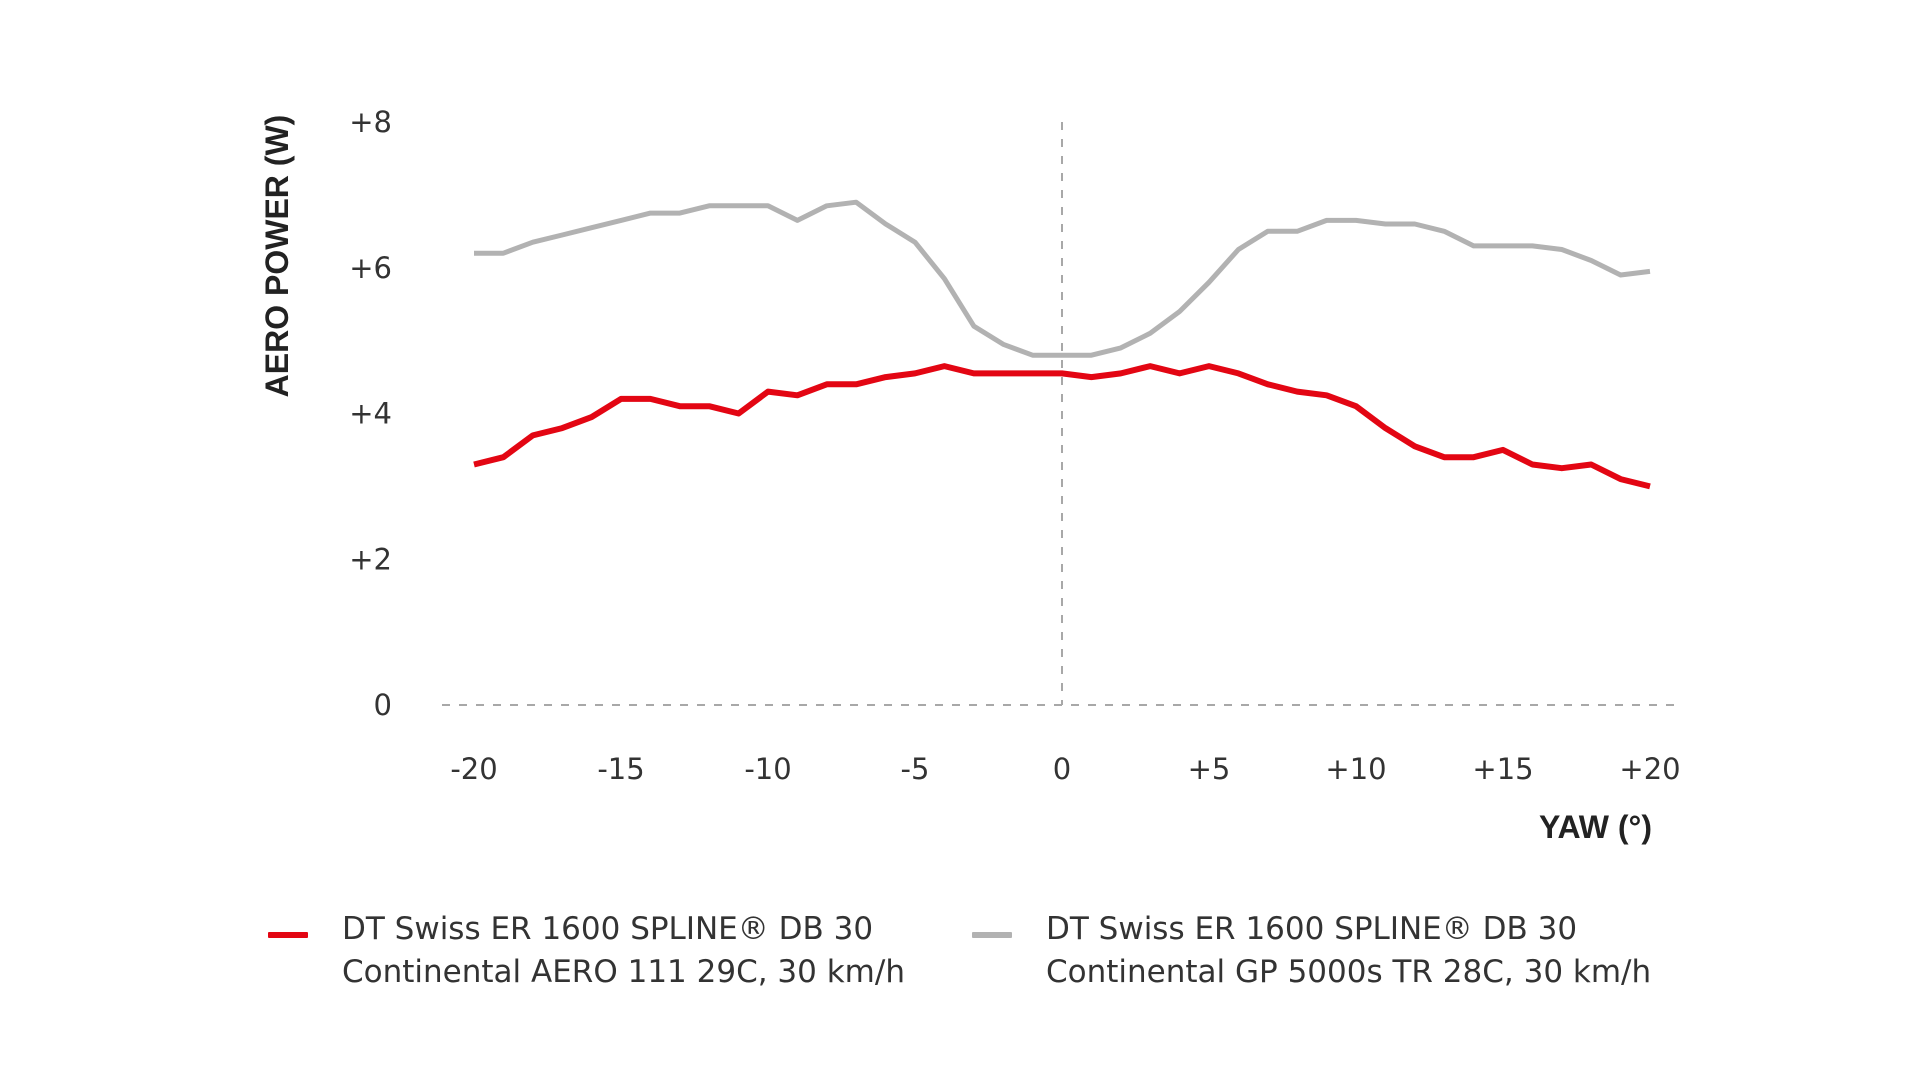 The image size is (1920, 1080). What do you see at coordinates (277, 256) in the screenshot?
I see `y-axis-title: AERO POWER (W)` at bounding box center [277, 256].